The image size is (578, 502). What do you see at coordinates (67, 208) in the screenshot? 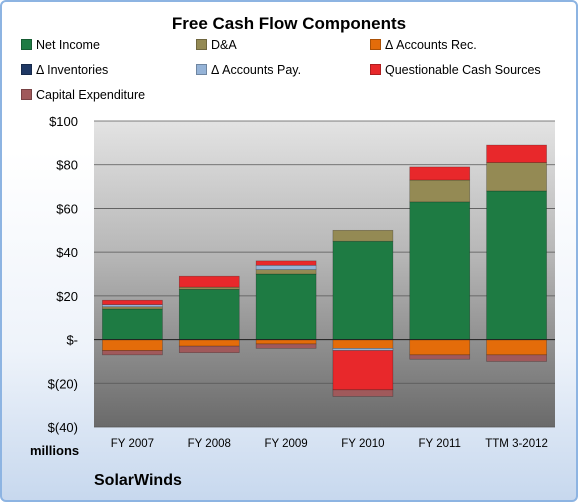
I see `y-tick-label: $60` at bounding box center [67, 208].